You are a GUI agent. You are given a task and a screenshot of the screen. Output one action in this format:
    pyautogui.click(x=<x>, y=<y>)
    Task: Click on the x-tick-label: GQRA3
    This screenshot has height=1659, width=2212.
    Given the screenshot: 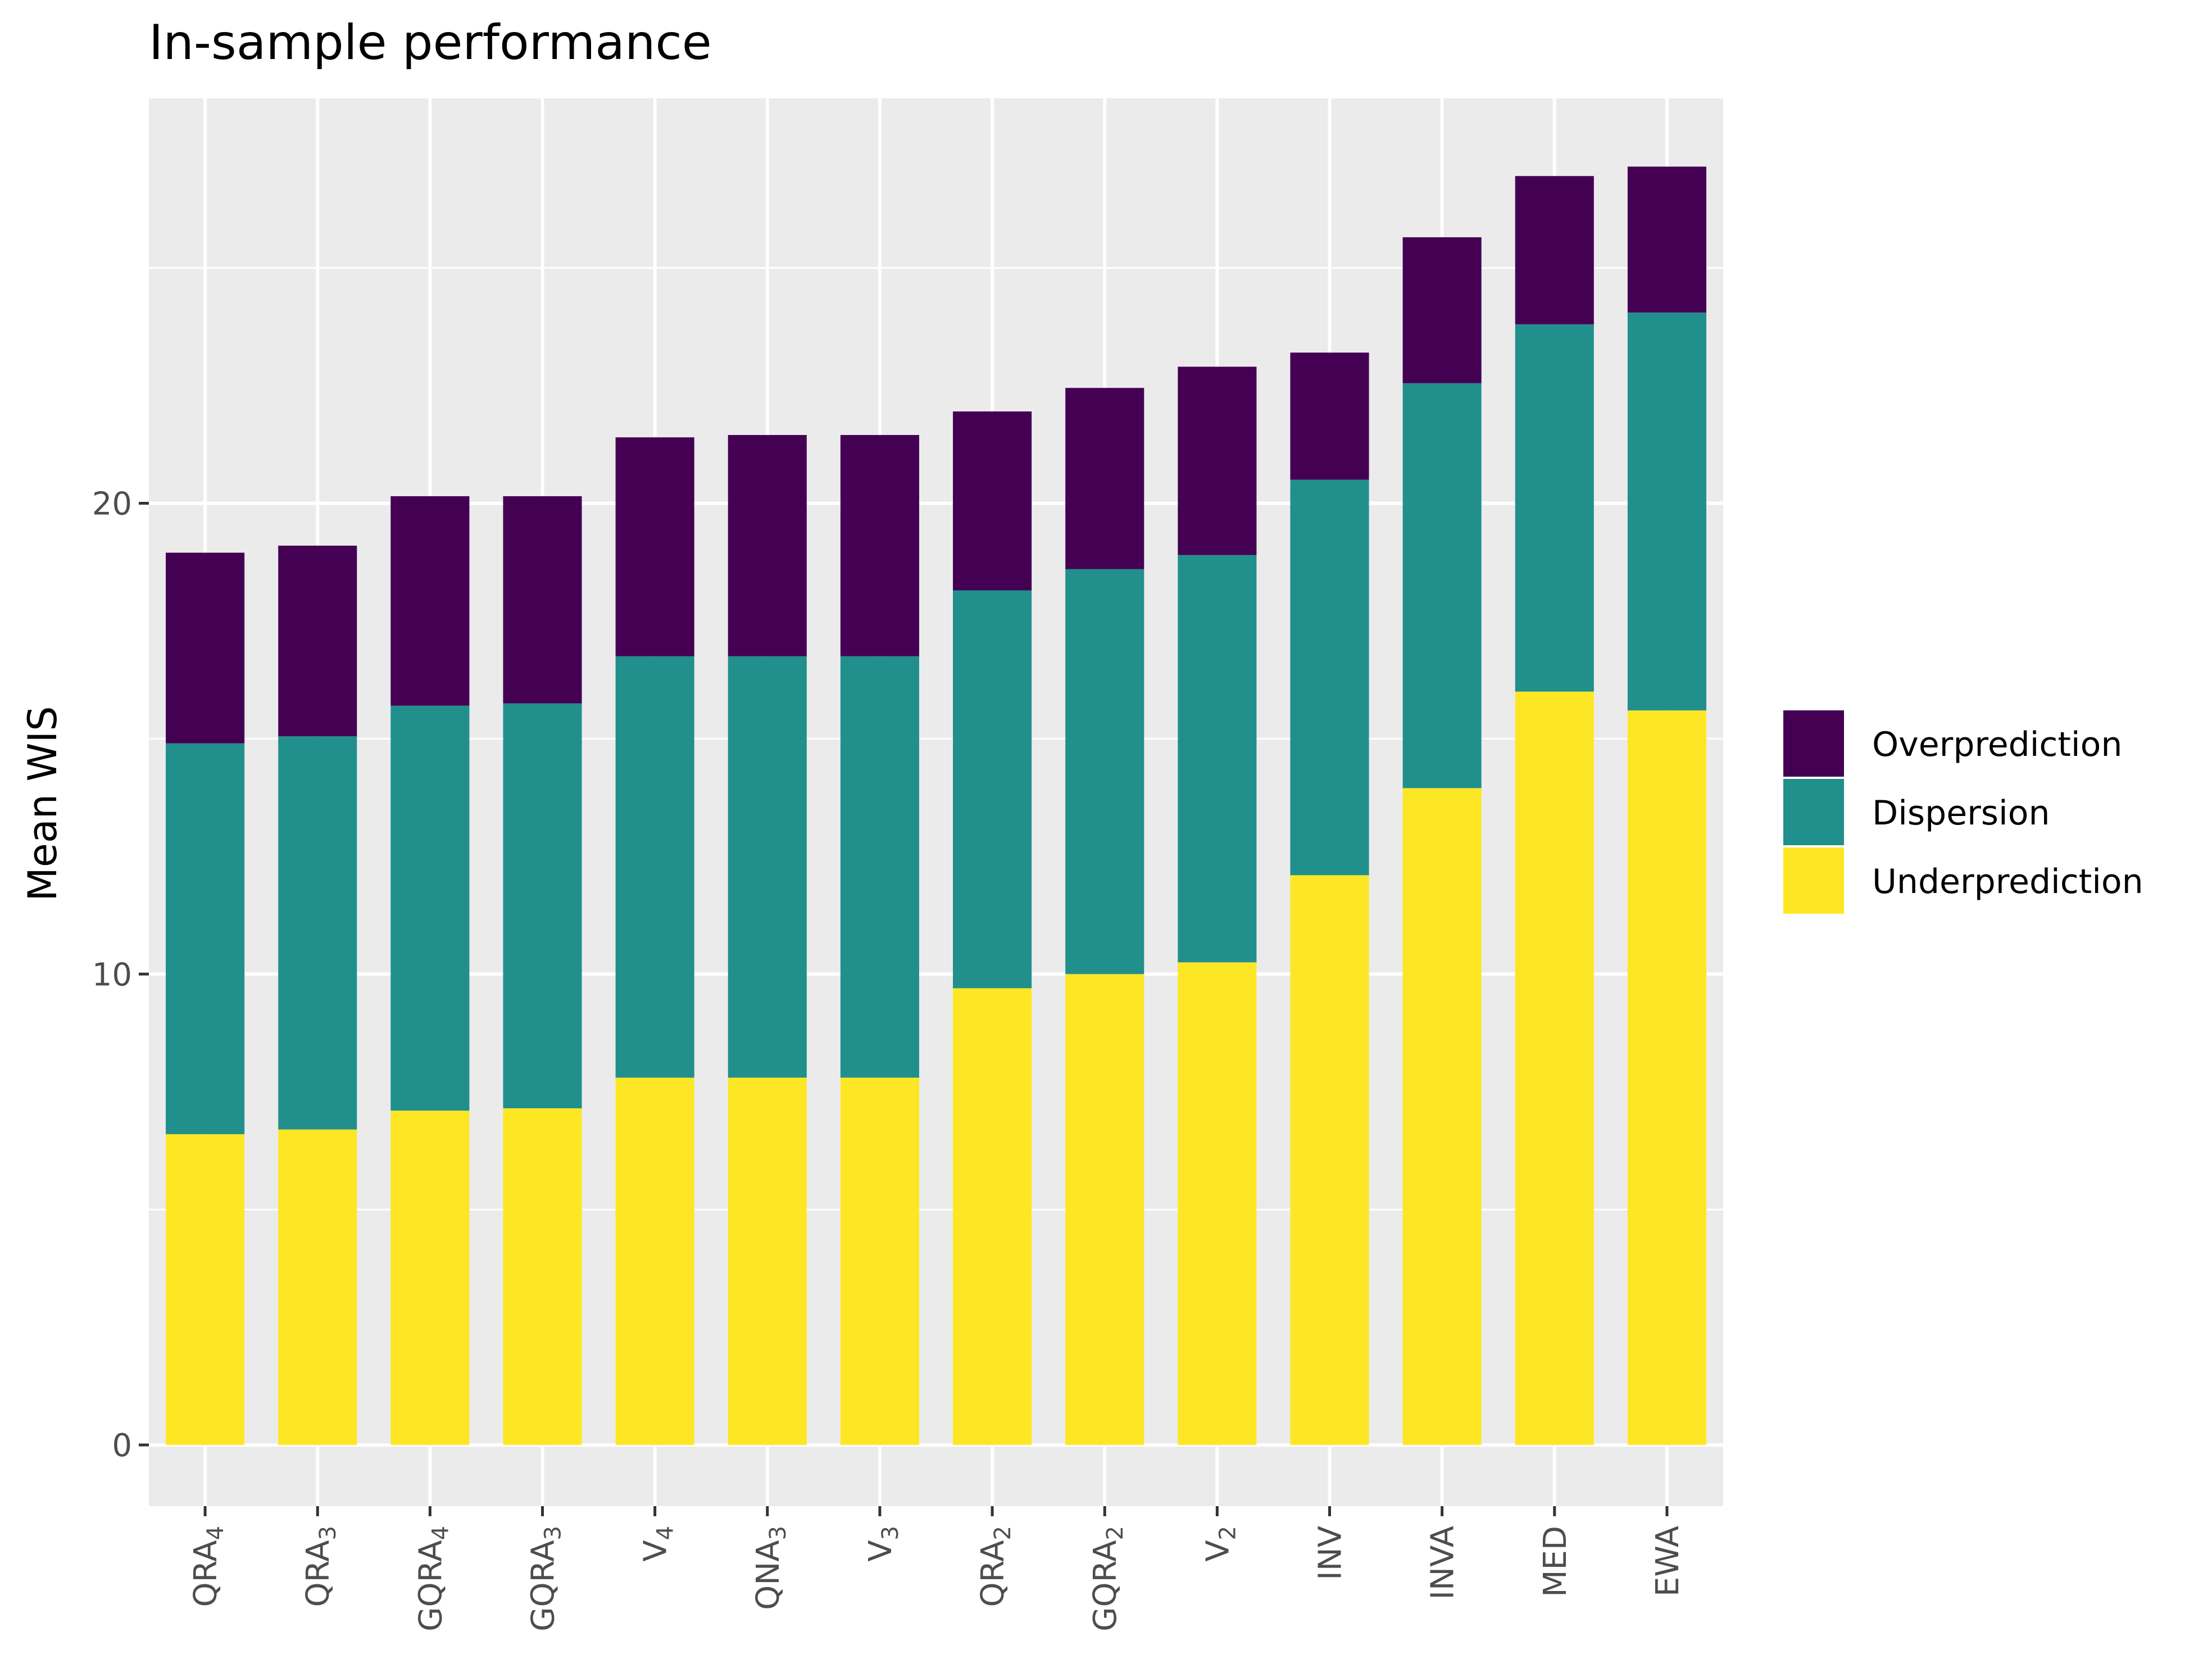 What is the action you would take?
    pyautogui.click(x=545, y=1578)
    